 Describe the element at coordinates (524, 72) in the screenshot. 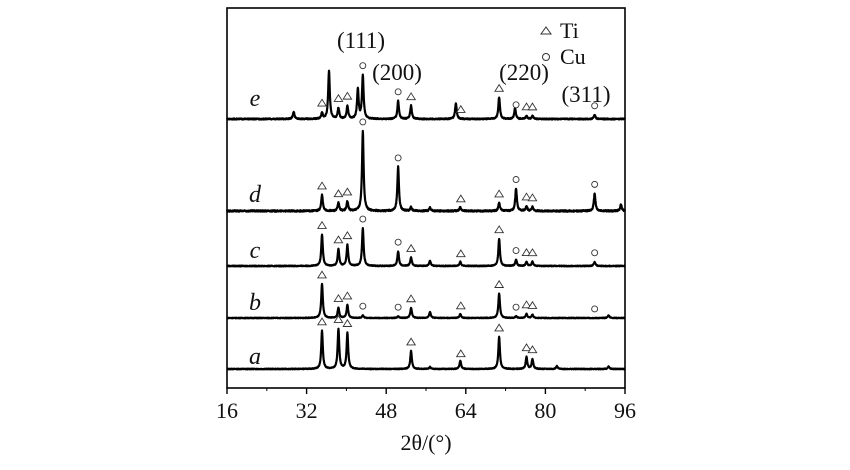

I see `plane-label-2: (220)` at that location.